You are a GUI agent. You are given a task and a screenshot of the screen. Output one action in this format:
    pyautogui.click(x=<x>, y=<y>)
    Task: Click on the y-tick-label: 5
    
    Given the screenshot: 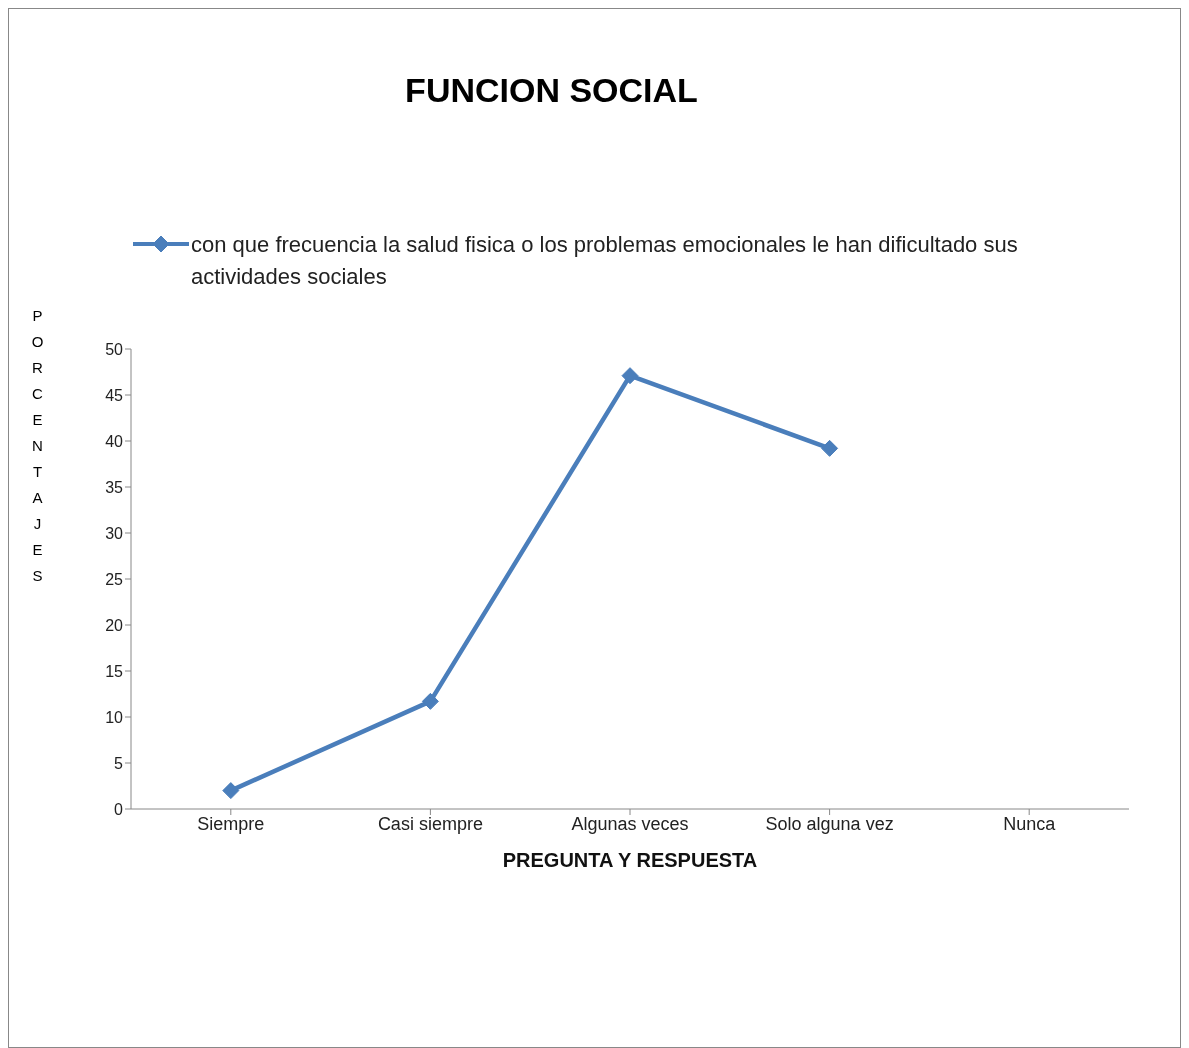 What is the action you would take?
    pyautogui.click(x=119, y=763)
    